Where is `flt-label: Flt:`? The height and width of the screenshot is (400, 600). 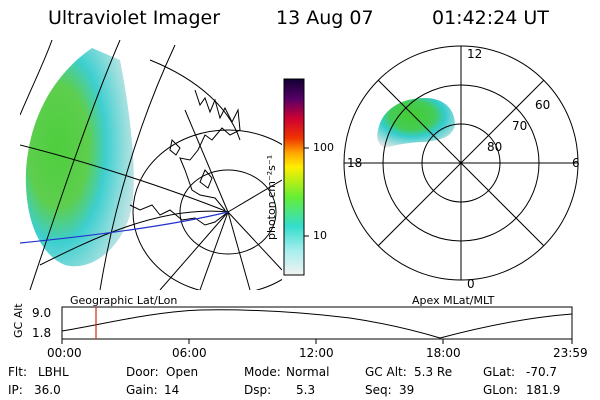
flt-label: Flt: is located at coordinates (17, 372).